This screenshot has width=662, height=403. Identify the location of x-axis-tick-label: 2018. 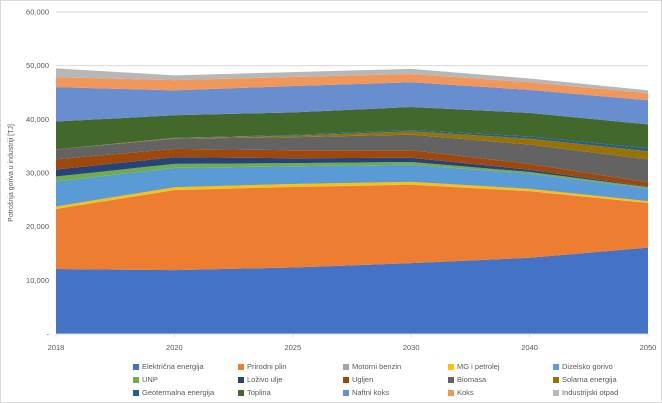
(56, 347).